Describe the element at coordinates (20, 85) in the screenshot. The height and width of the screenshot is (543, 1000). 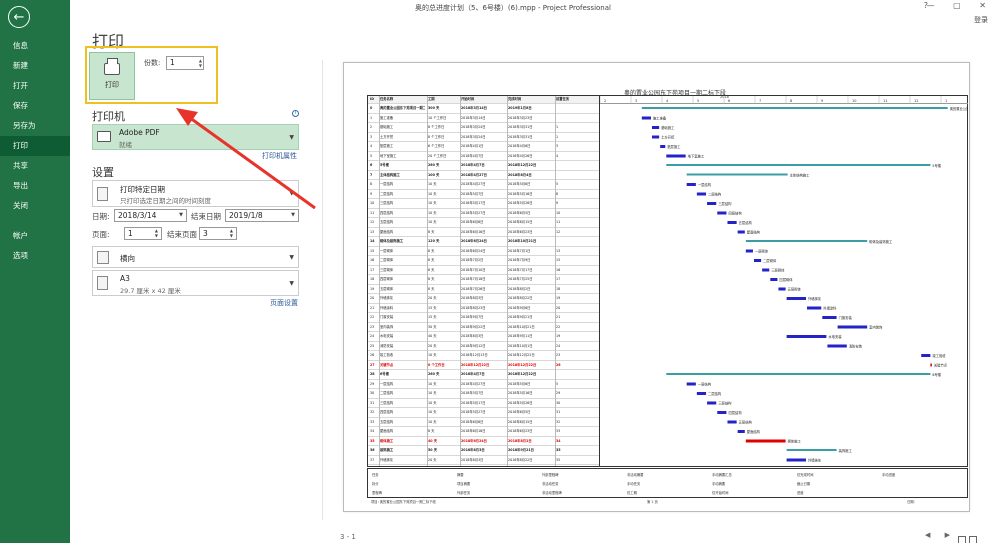
I see `sidebar-item-open: 打开` at that location.